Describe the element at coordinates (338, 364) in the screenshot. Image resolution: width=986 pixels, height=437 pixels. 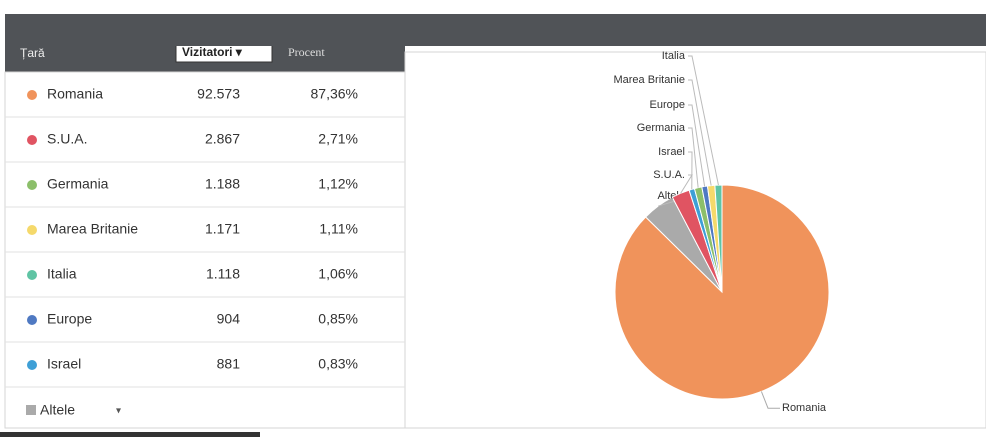
I see `percent: 0,83%` at that location.